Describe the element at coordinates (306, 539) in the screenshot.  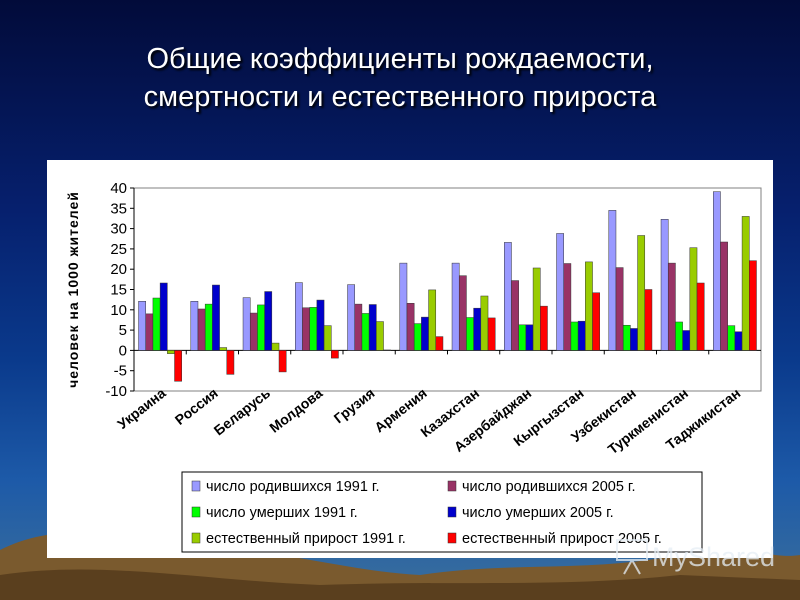
I see `legend-label: естественный прирост 1991 г.` at that location.